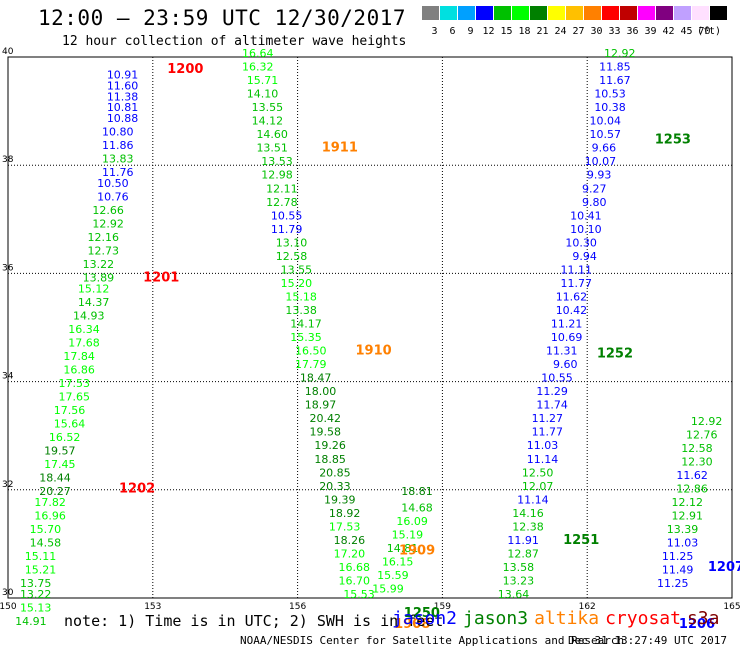 This screenshot has height=650, width=740. Describe the element at coordinates (55, 491) in the screenshot. I see `data-value-label: 20.27` at that location.